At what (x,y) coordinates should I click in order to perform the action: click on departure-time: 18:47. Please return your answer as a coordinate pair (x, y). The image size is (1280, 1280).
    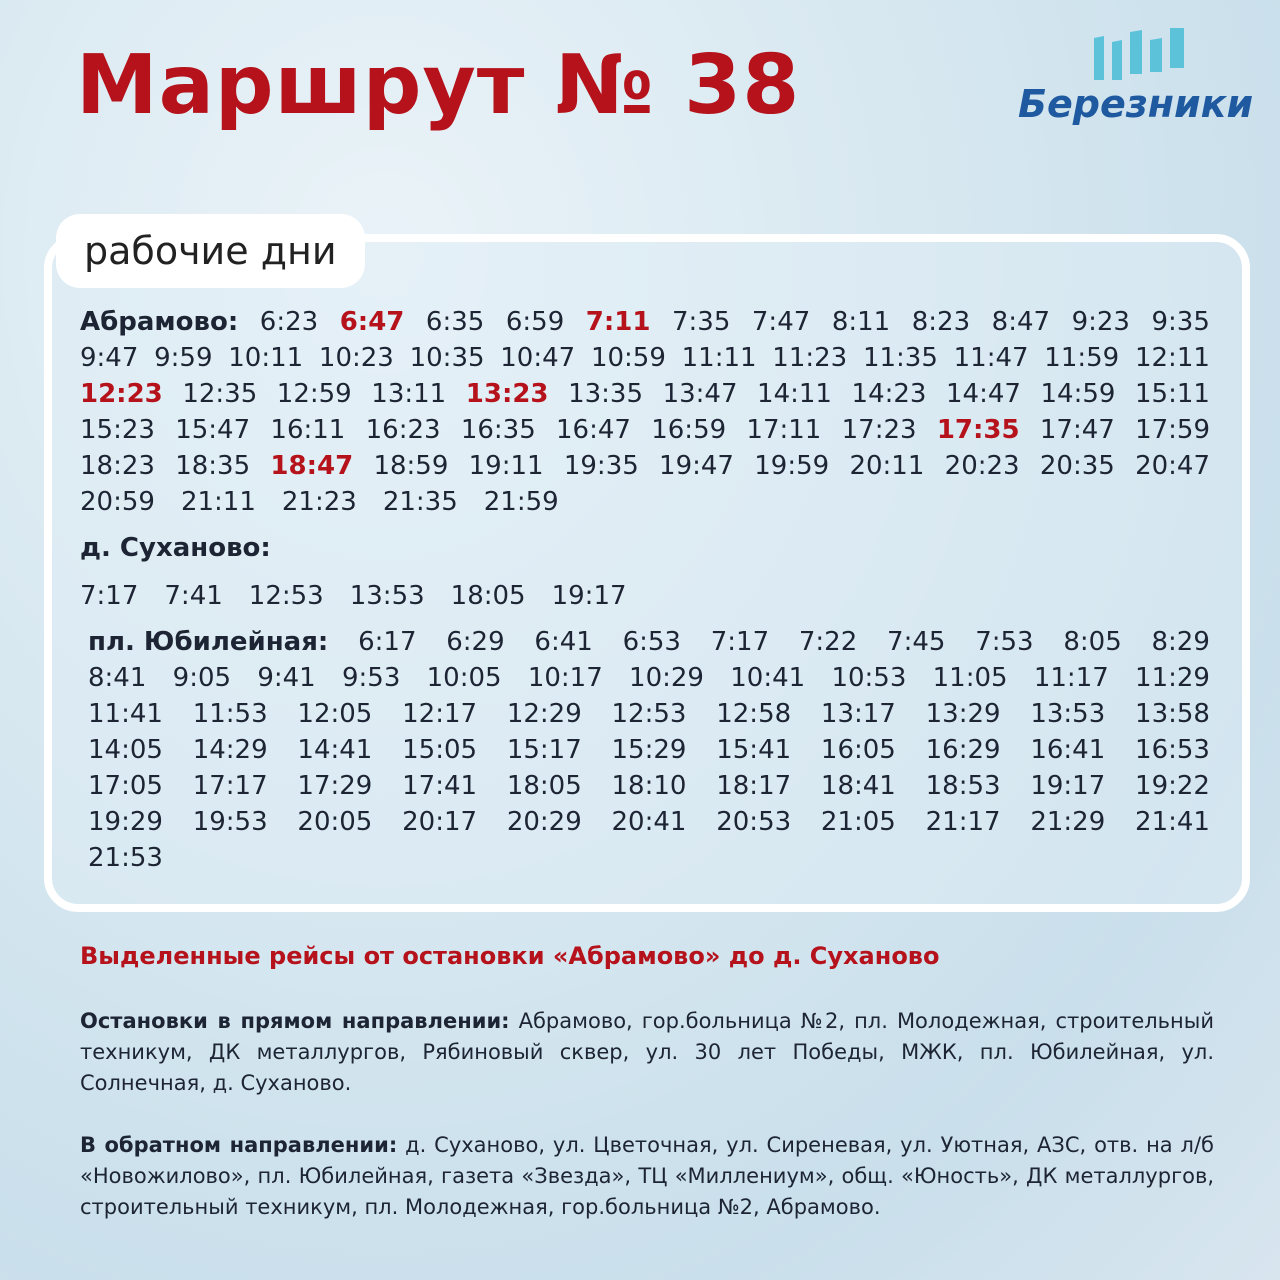
    Looking at the image, I should click on (312, 466).